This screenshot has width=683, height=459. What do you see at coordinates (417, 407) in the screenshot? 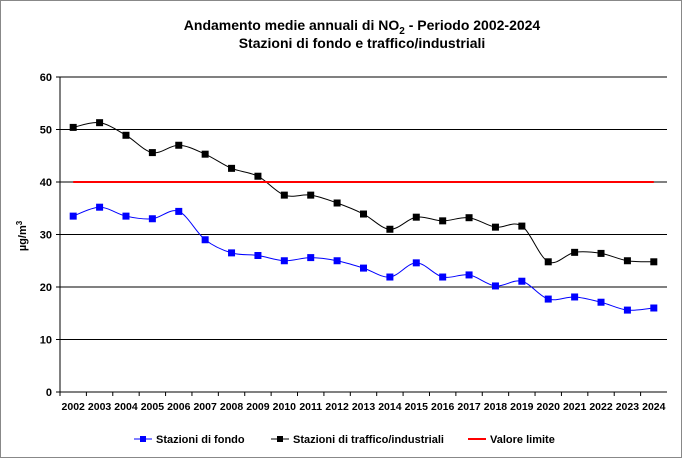
I see `x-tick-label: 2015` at bounding box center [417, 407].